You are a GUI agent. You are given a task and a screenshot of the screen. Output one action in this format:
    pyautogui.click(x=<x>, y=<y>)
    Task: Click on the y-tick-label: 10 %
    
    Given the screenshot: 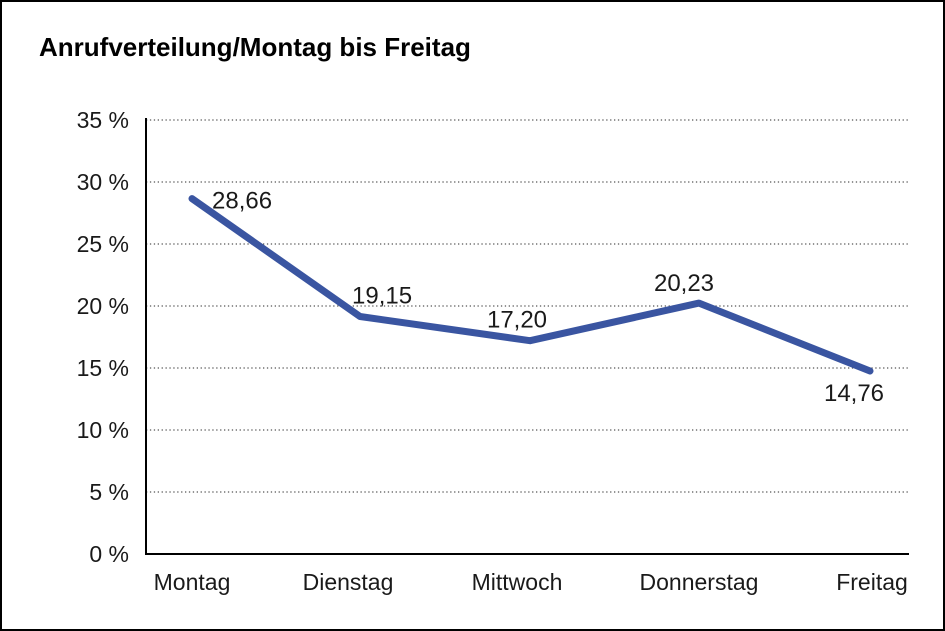 What is the action you would take?
    pyautogui.click(x=103, y=430)
    